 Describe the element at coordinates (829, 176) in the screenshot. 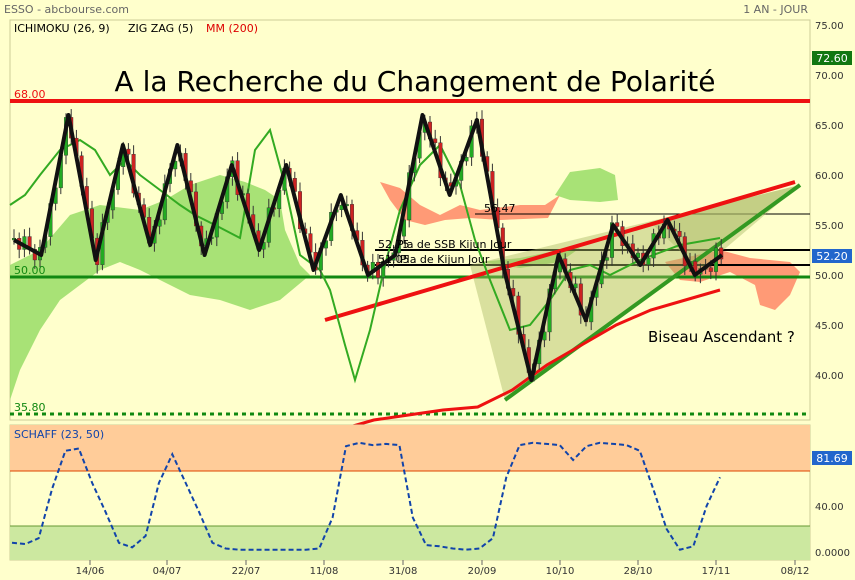

I see `price-tick-label: 60.00` at that location.